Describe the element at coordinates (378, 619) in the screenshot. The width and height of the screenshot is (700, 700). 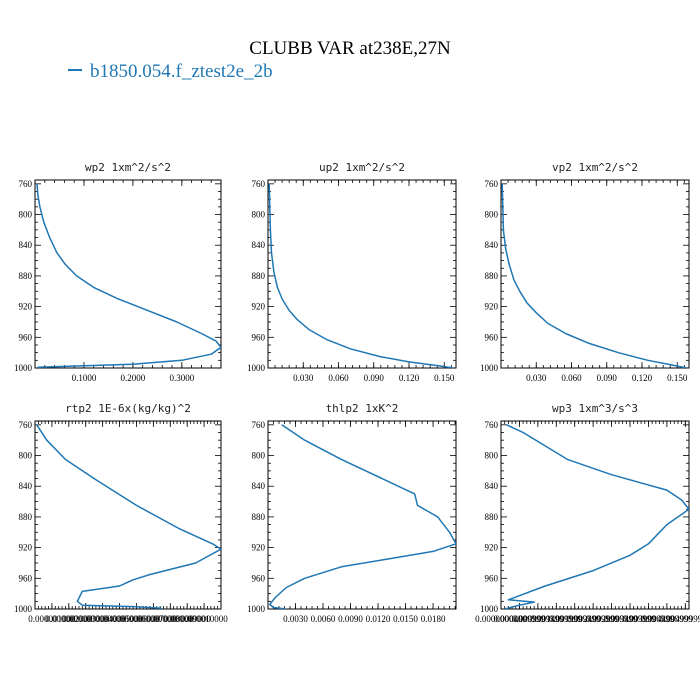
I see `x-tick-label: 0.0120` at that location.